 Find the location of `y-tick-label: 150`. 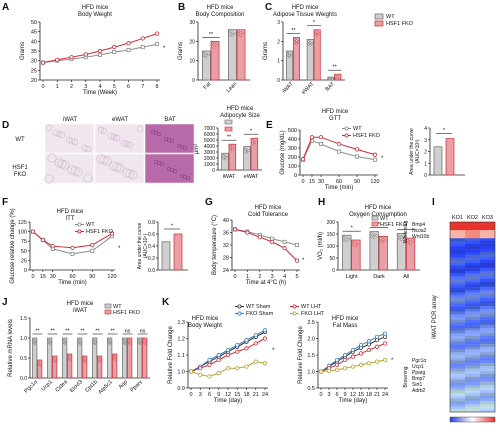

y-tick-label: 150 is located at coordinates (331, 235).